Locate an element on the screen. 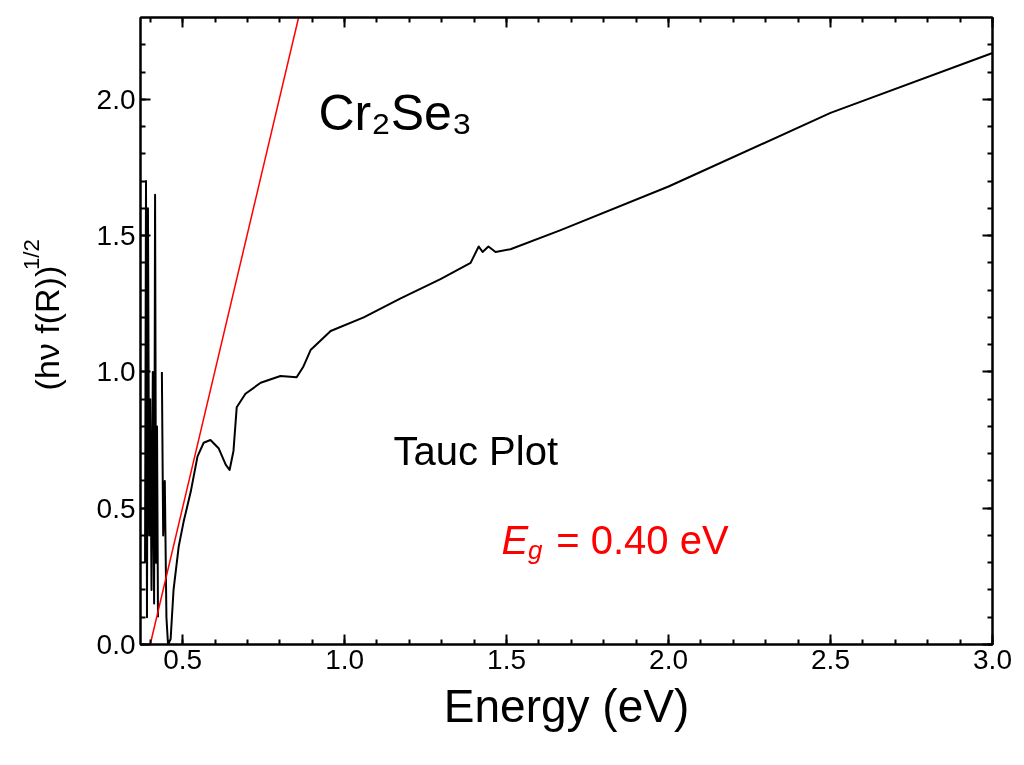 This screenshot has width=1024, height=765. y-tick-label: 1.0 is located at coordinates (116, 372).